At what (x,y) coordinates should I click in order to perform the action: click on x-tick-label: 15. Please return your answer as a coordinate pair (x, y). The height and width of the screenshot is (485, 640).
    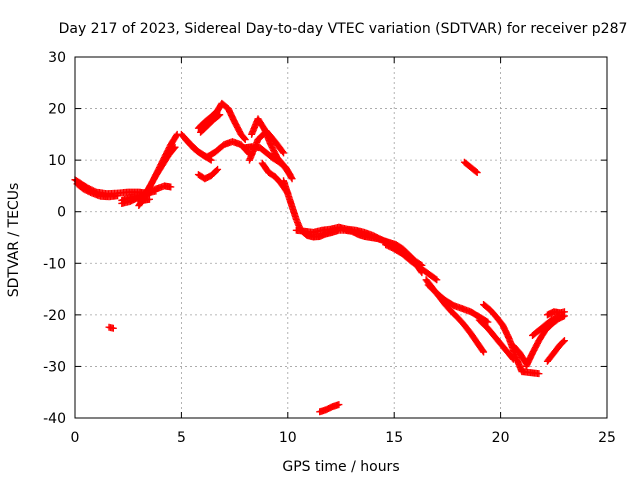
    Looking at the image, I should click on (394, 438).